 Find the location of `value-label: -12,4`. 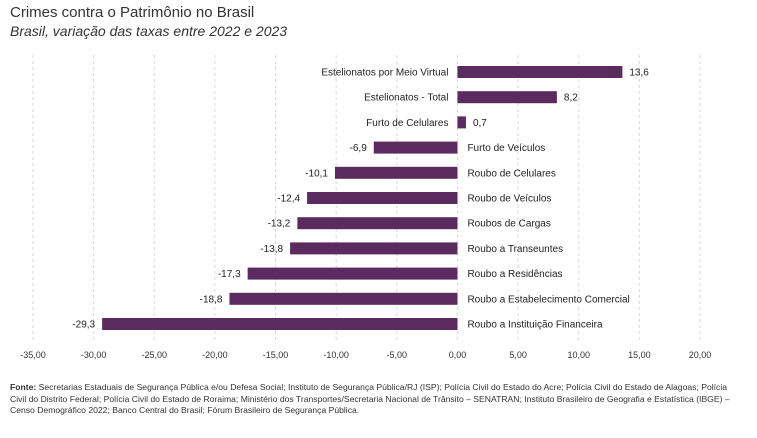

value-label: -12,4 is located at coordinates (288, 199).